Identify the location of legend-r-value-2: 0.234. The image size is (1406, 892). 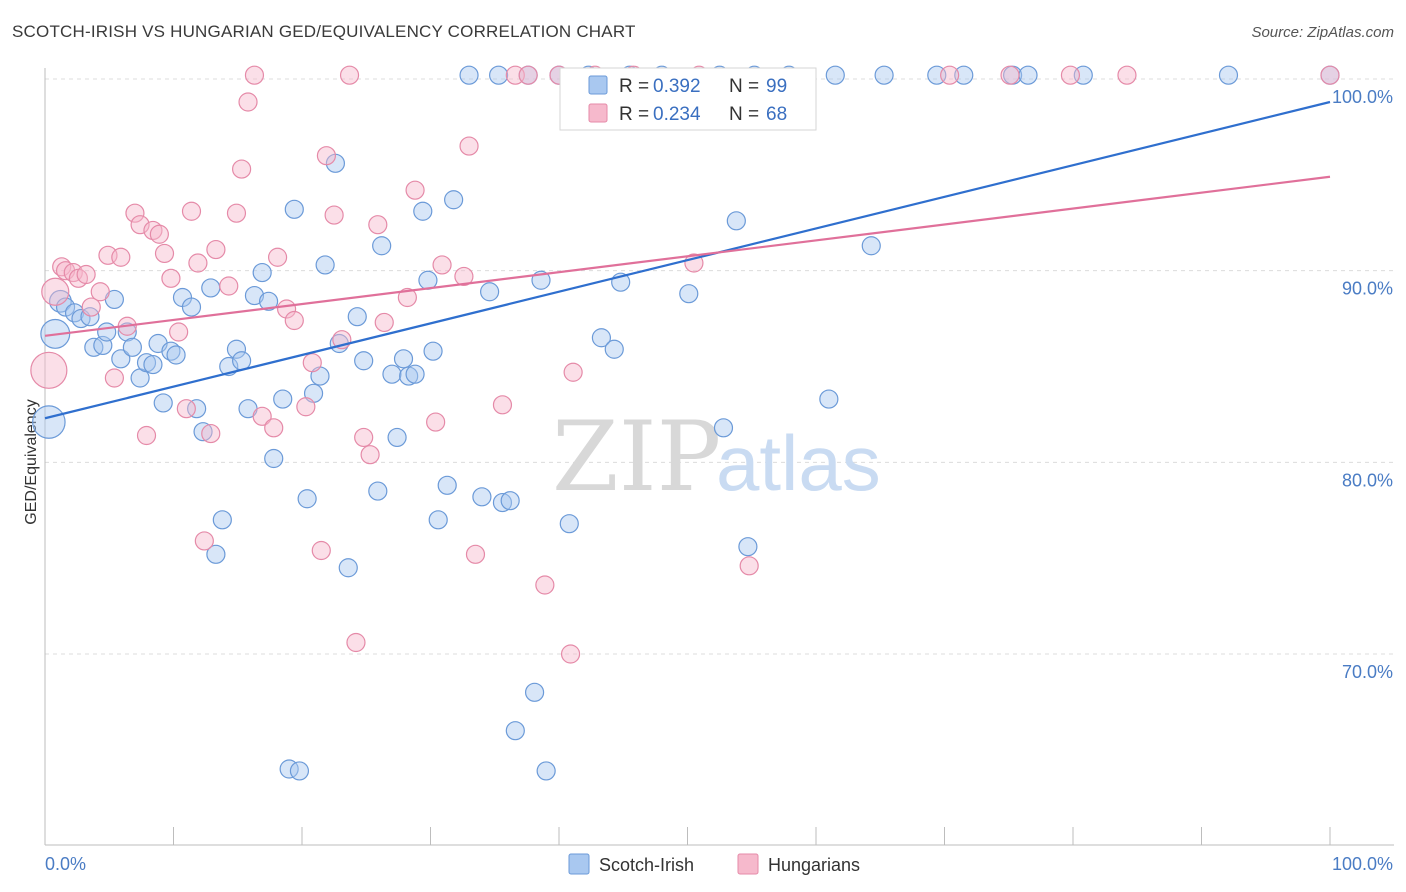
(677, 114).